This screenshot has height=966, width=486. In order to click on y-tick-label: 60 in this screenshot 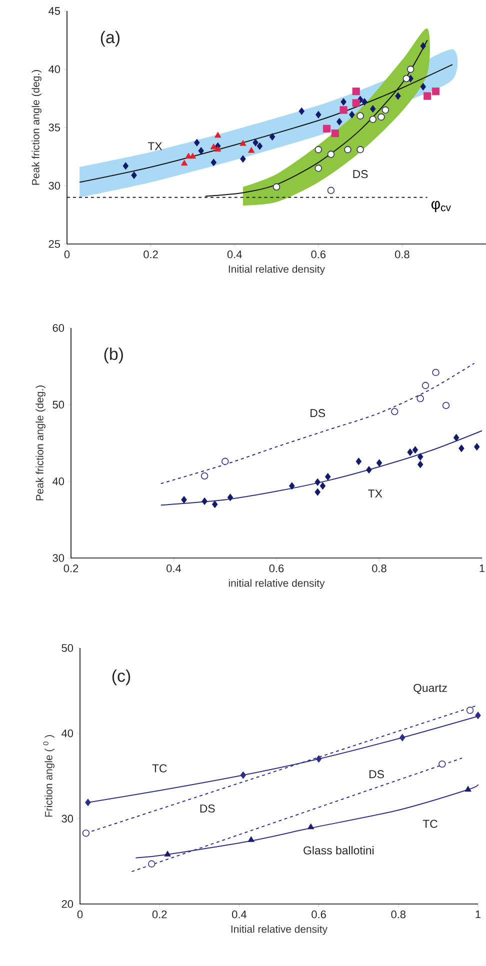, I will do `click(58, 328)`.